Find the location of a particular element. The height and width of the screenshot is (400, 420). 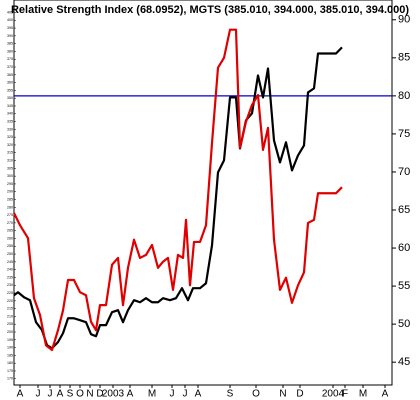

y-tick-label: 355 is located at coordinates (10, 90).